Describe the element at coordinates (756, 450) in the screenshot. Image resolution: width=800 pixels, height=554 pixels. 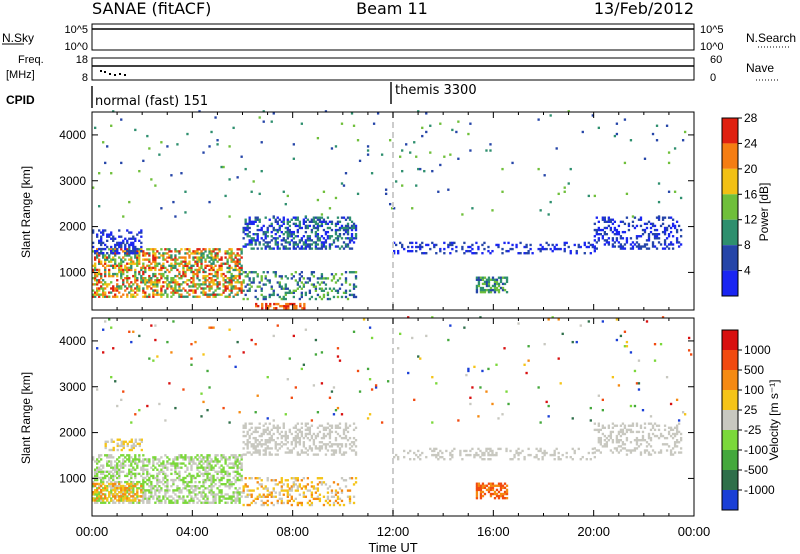
I see `velocity-colorbar-tick-label: -100` at that location.